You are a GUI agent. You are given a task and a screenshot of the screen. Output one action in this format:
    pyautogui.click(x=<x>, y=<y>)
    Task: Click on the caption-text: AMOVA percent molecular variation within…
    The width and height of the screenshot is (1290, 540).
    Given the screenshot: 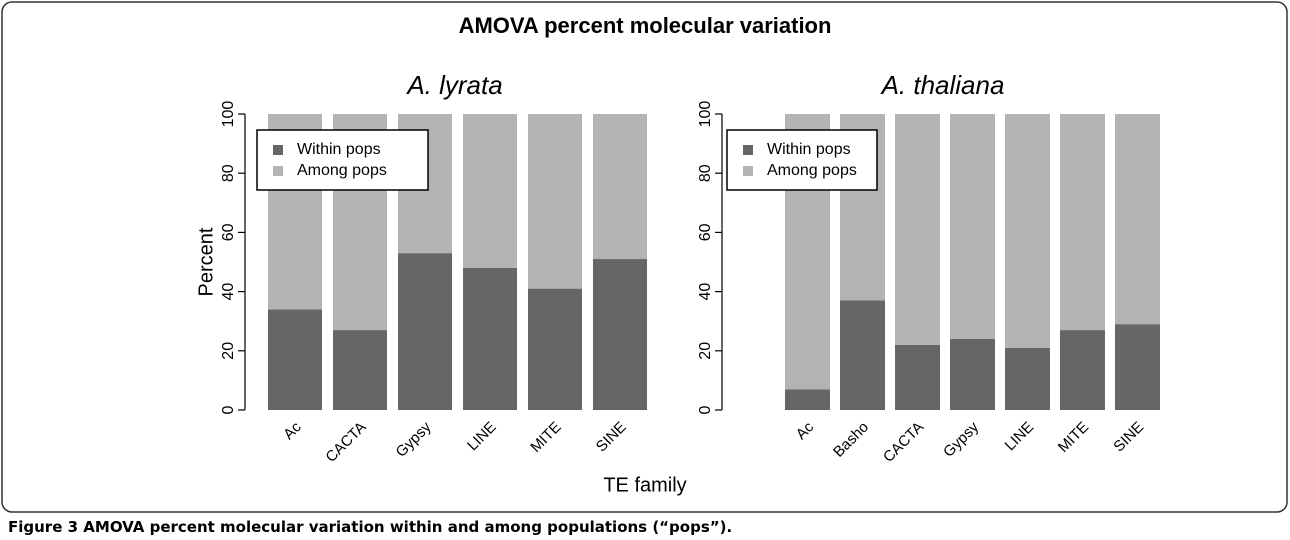 What is the action you would take?
    pyautogui.click(x=407, y=527)
    